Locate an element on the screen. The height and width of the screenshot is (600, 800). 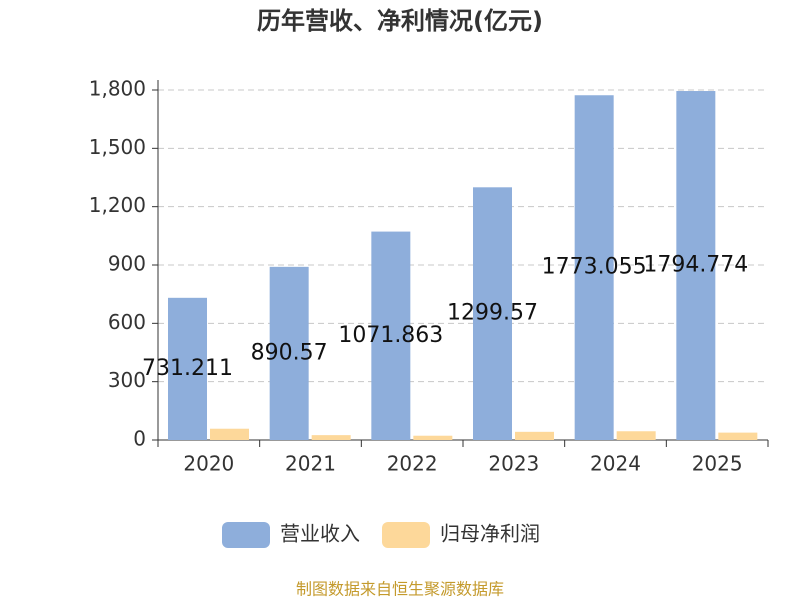
y-tick-label: 1,800 is located at coordinates (117, 89).